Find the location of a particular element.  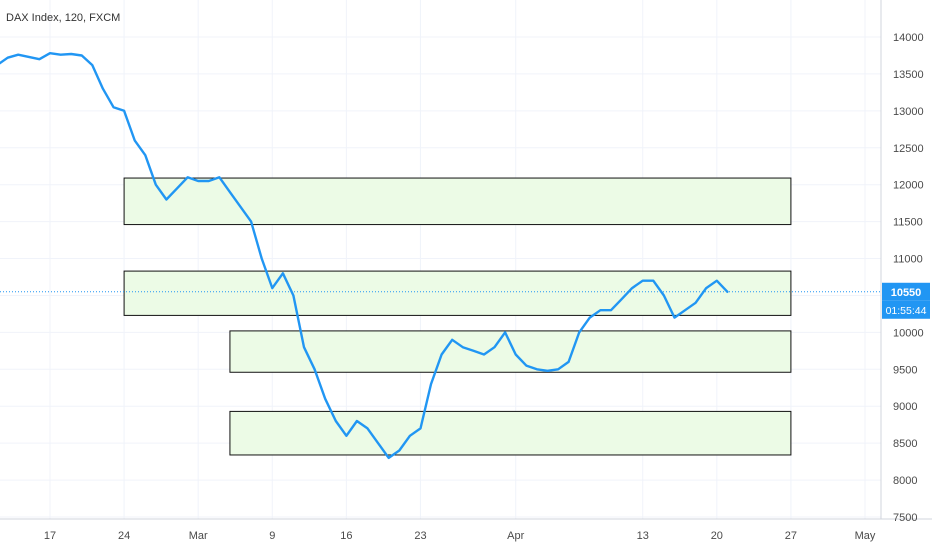

countdown-badge is located at coordinates (906, 309).